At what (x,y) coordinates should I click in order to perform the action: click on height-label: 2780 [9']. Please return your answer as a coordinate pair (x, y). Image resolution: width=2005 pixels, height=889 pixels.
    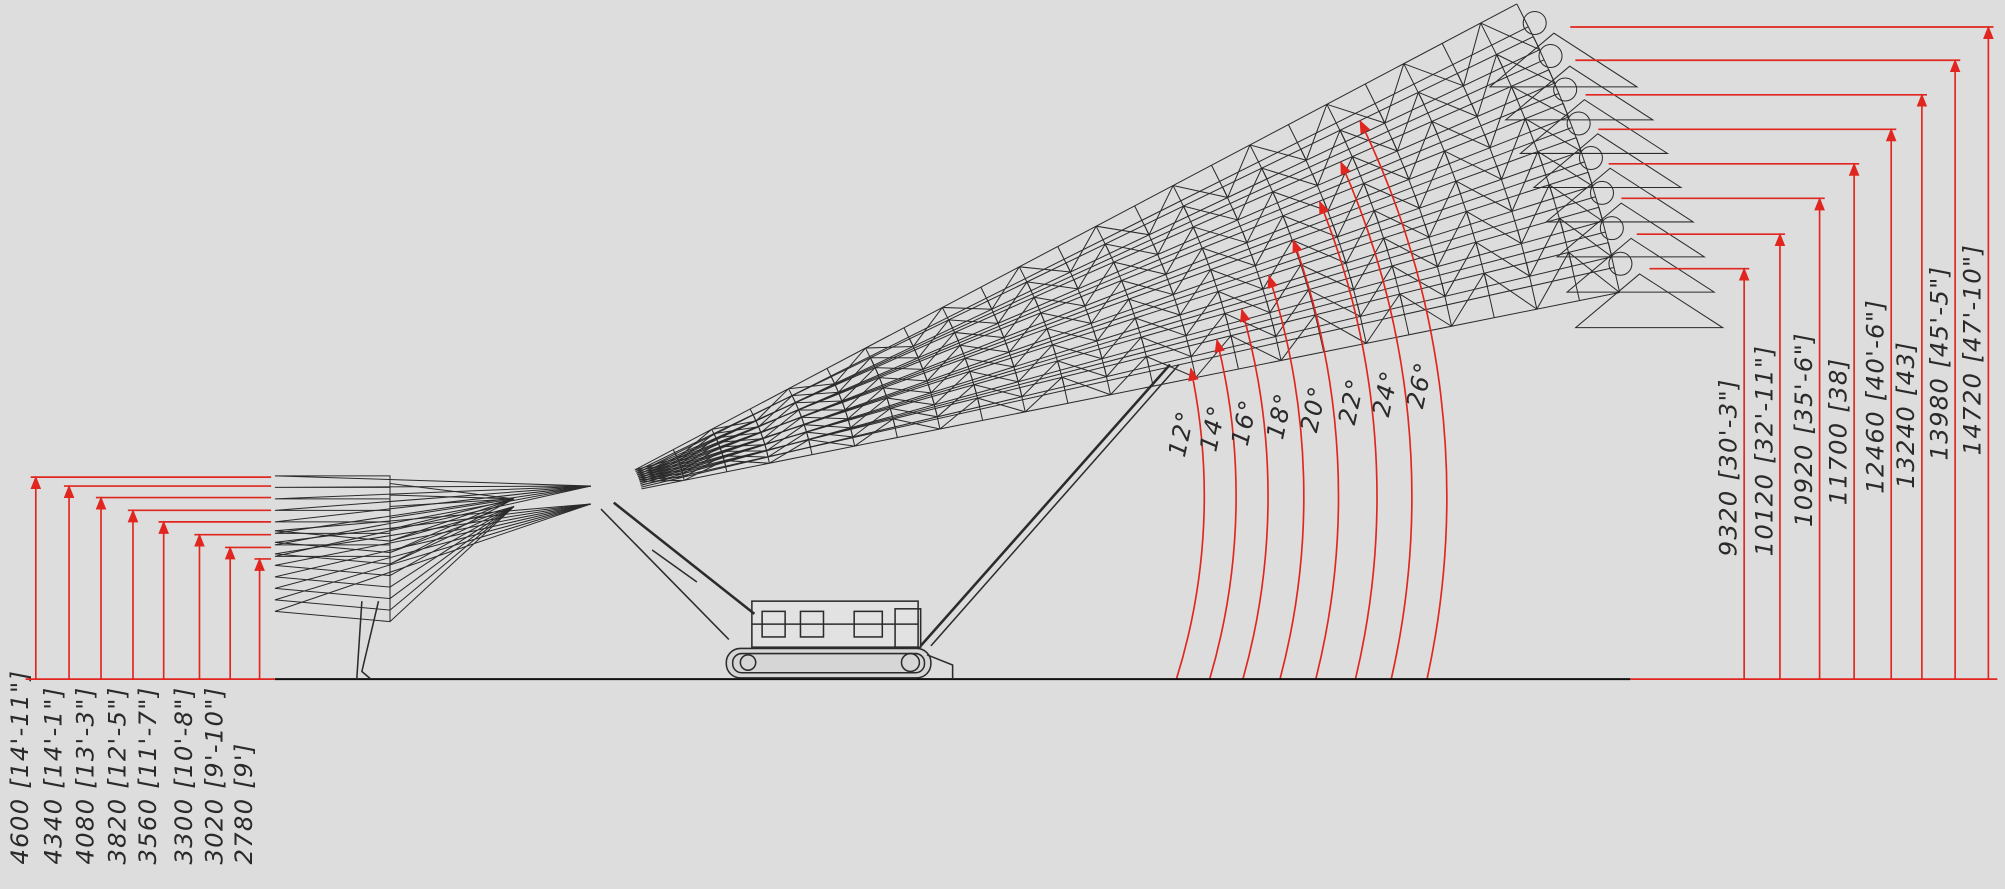
    Looking at the image, I should click on (243, 803).